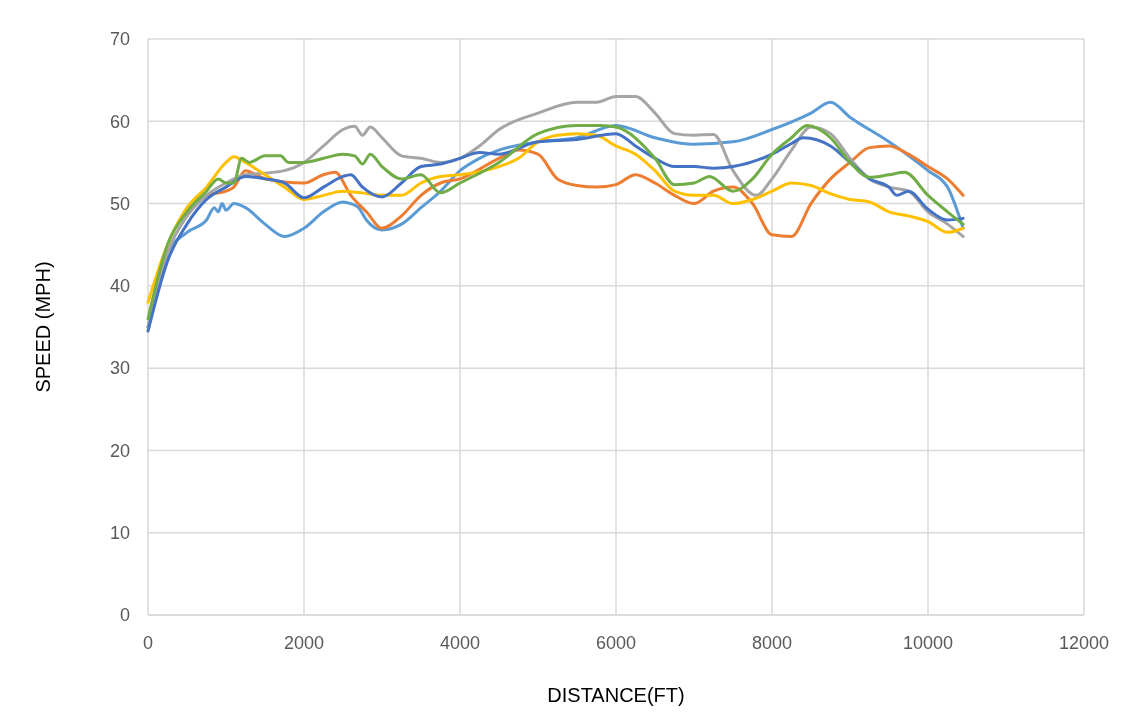 This screenshot has height=722, width=1123. Describe the element at coordinates (616, 643) in the screenshot. I see `x-tick-label: 6000` at that location.